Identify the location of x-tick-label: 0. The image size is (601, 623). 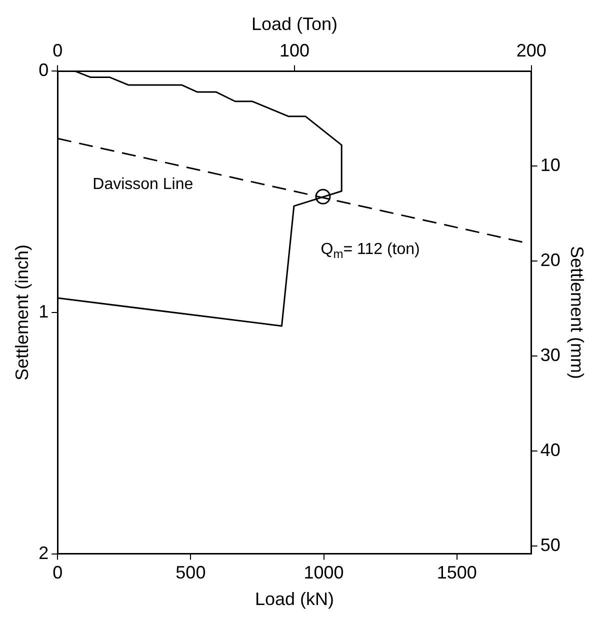
(57, 572).